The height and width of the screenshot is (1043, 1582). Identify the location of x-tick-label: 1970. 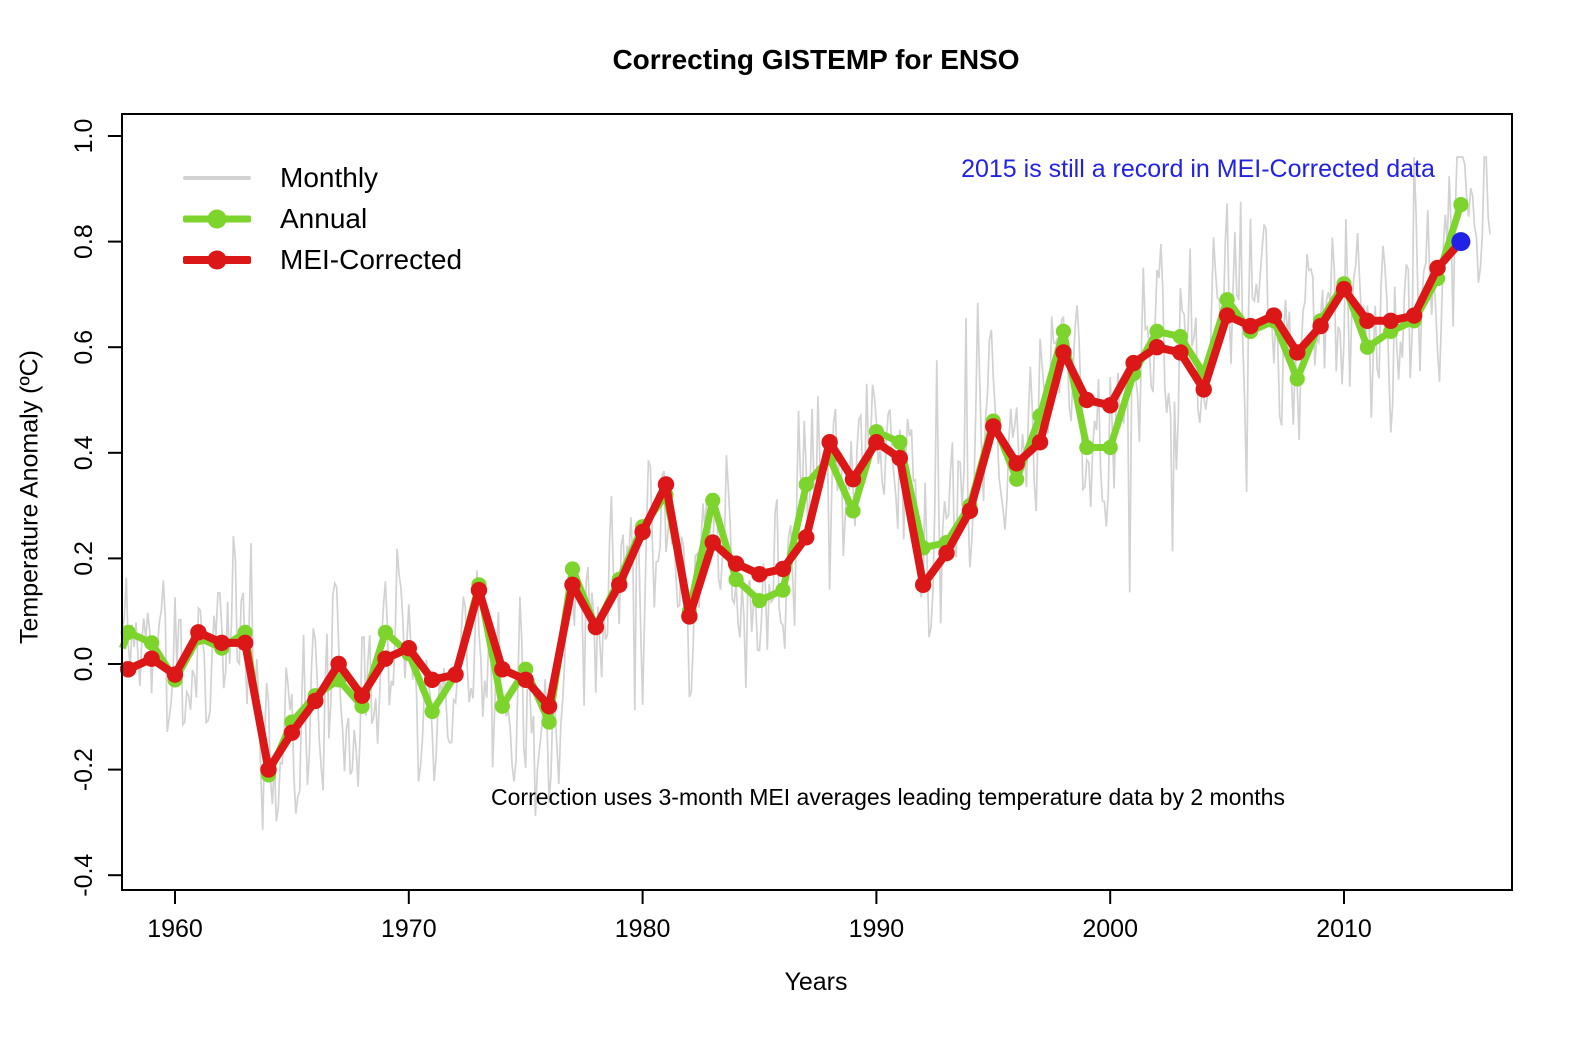
(409, 929).